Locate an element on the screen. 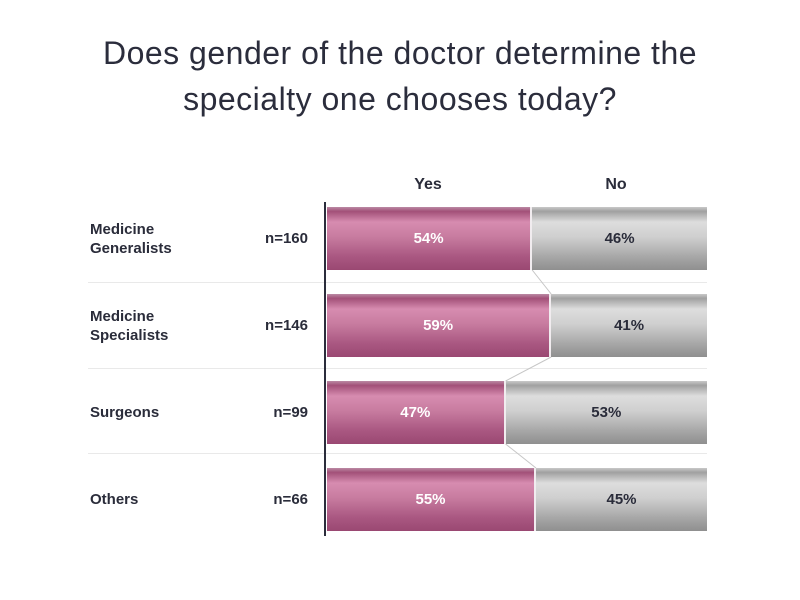  bar-row: 54% 46% is located at coordinates (517, 238).